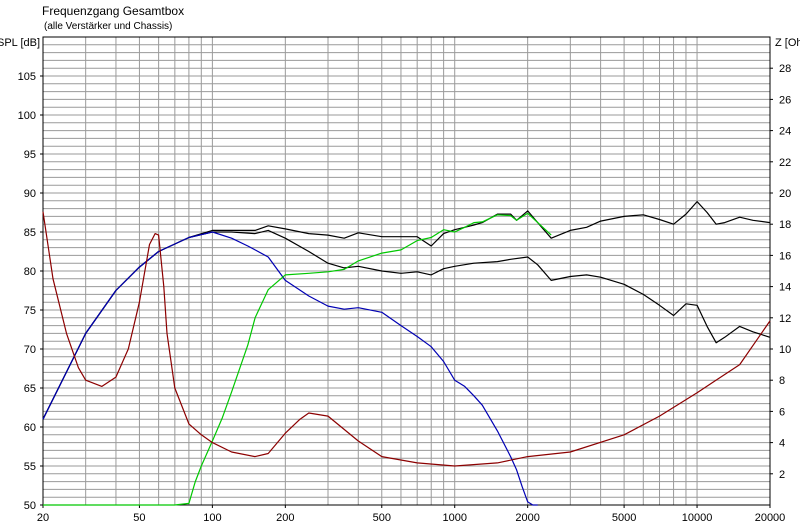 This screenshot has height=530, width=800. What do you see at coordinates (785, 69) in the screenshot?
I see `y2-tick-label: 28` at bounding box center [785, 69].